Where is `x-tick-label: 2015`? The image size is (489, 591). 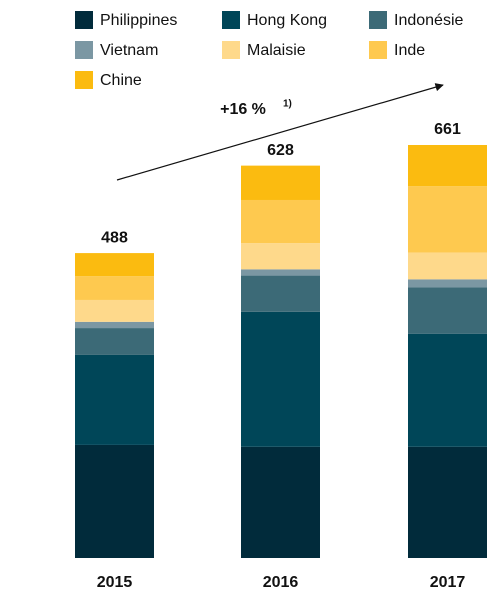
x-tick-label: 2015 is located at coordinates (115, 582).